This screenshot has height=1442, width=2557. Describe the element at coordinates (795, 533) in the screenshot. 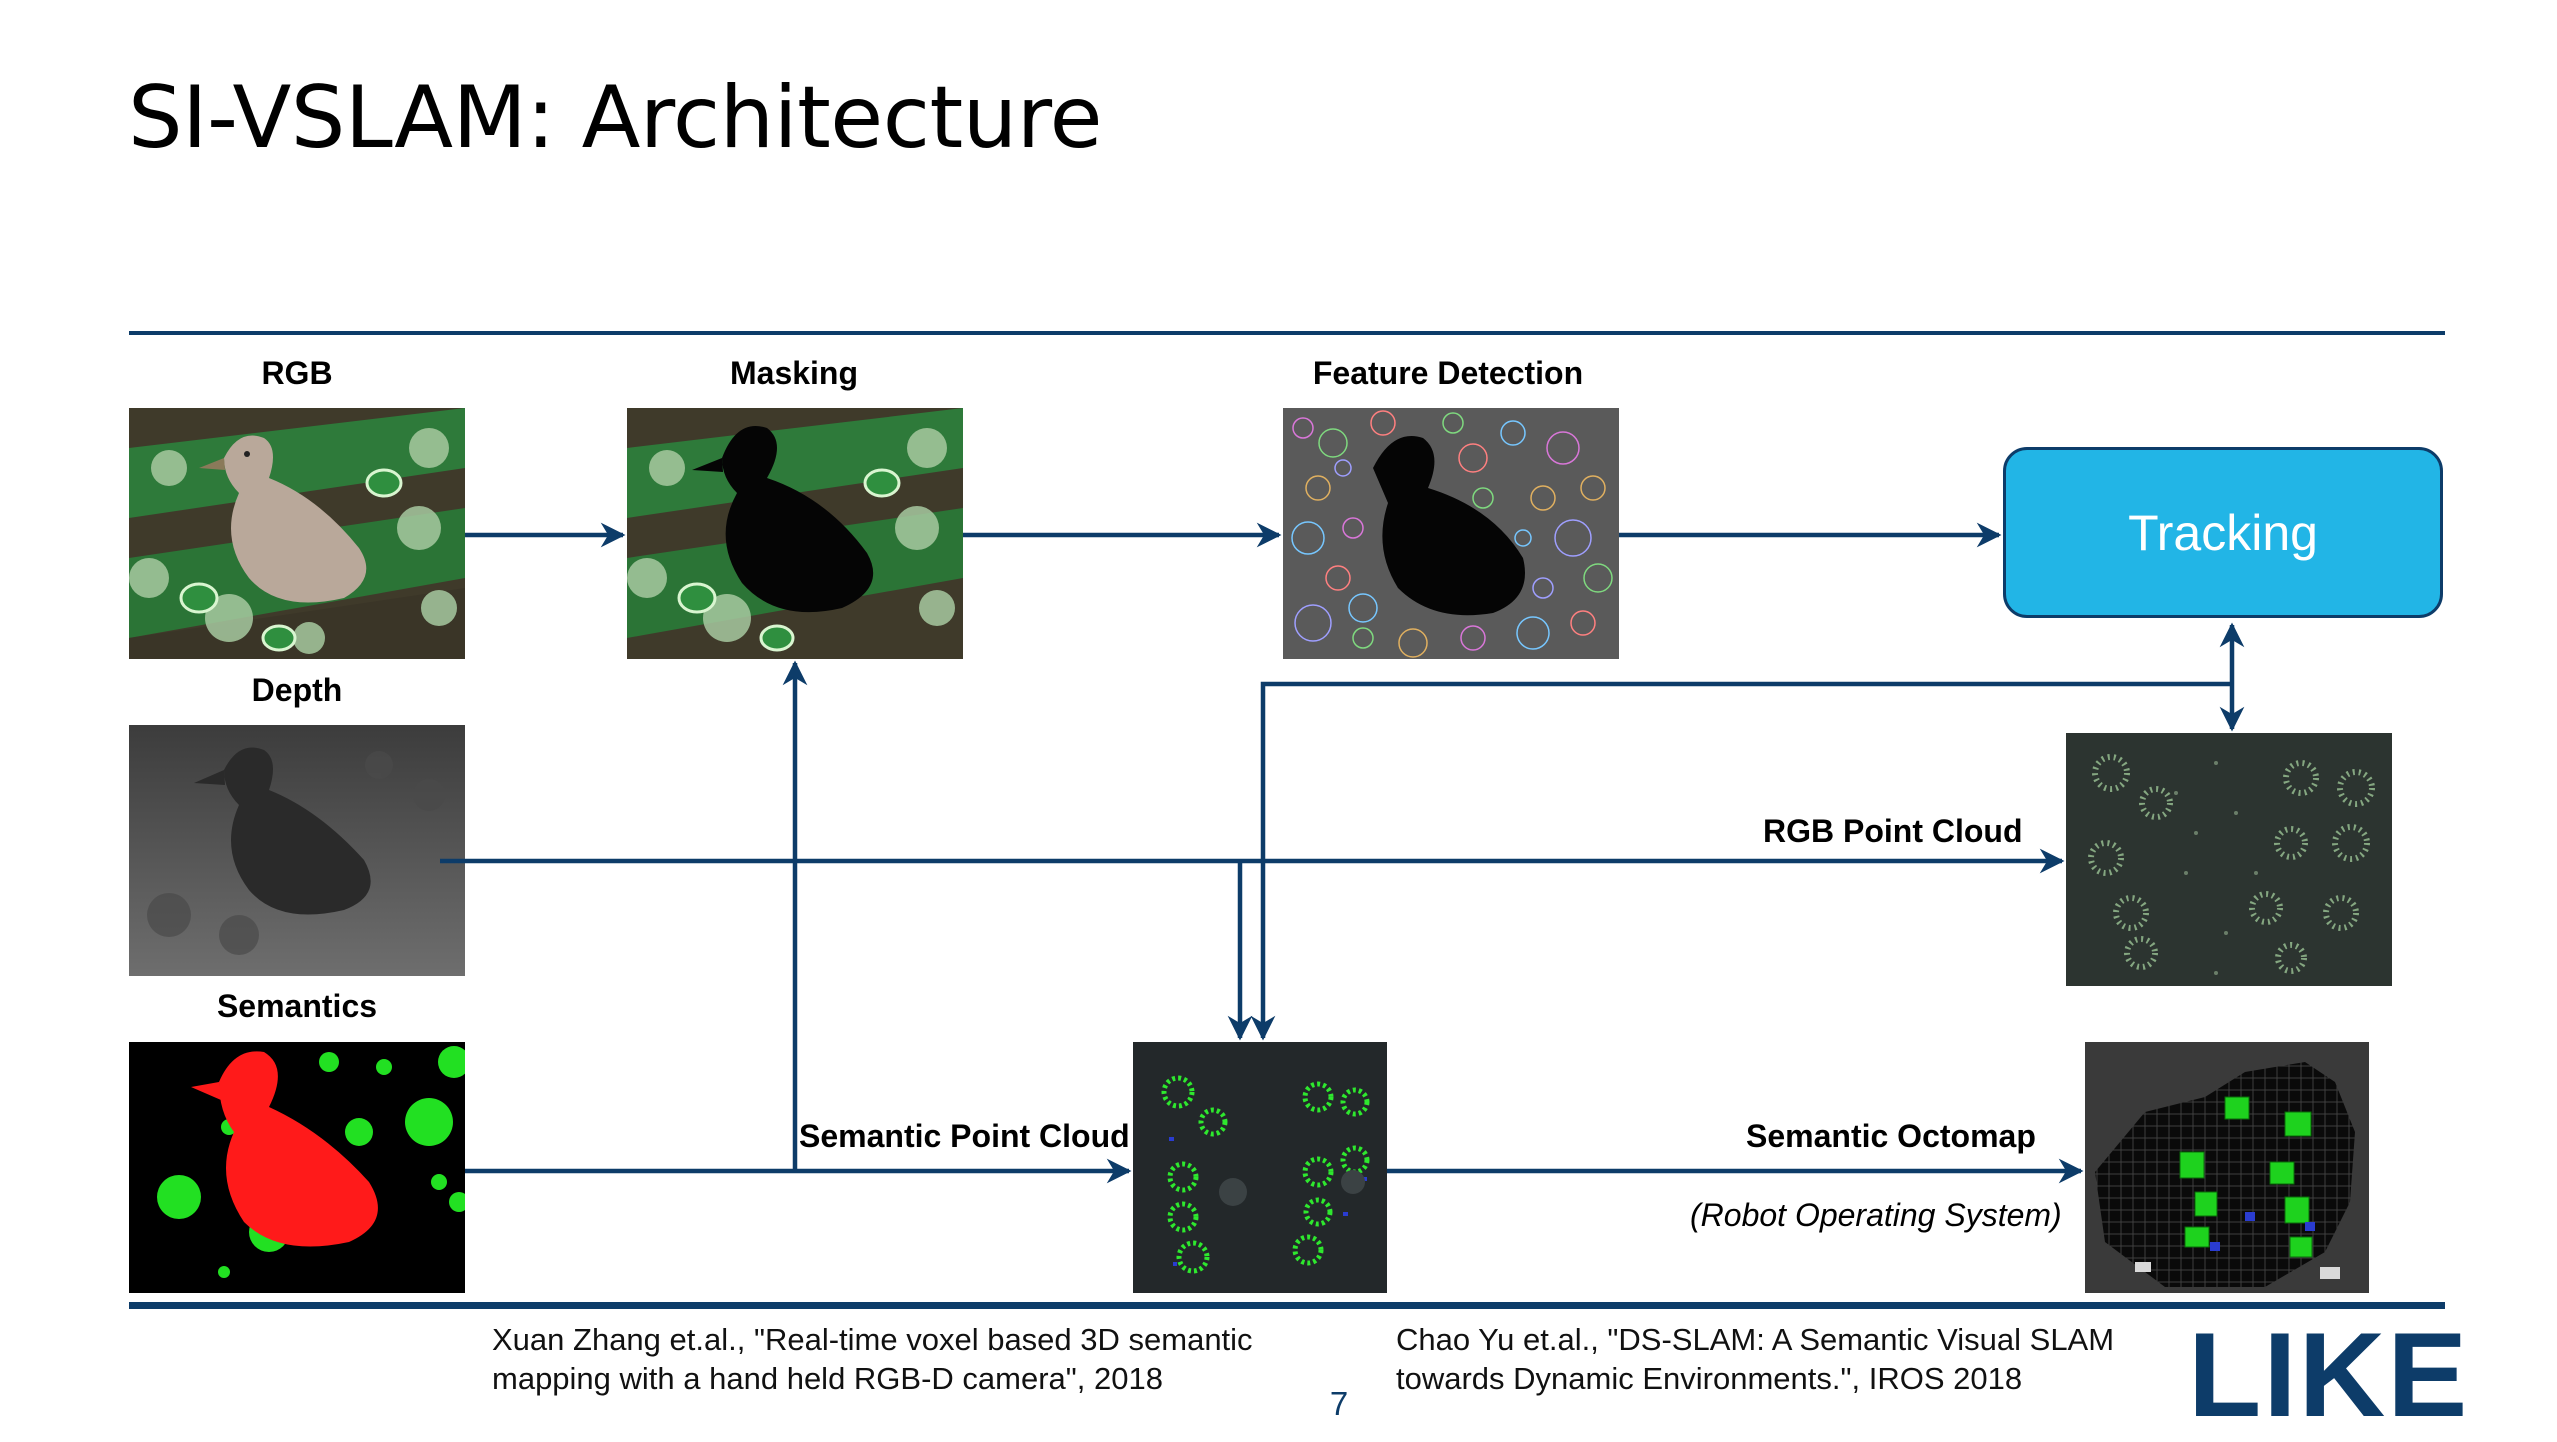

I see `masking-image` at that location.